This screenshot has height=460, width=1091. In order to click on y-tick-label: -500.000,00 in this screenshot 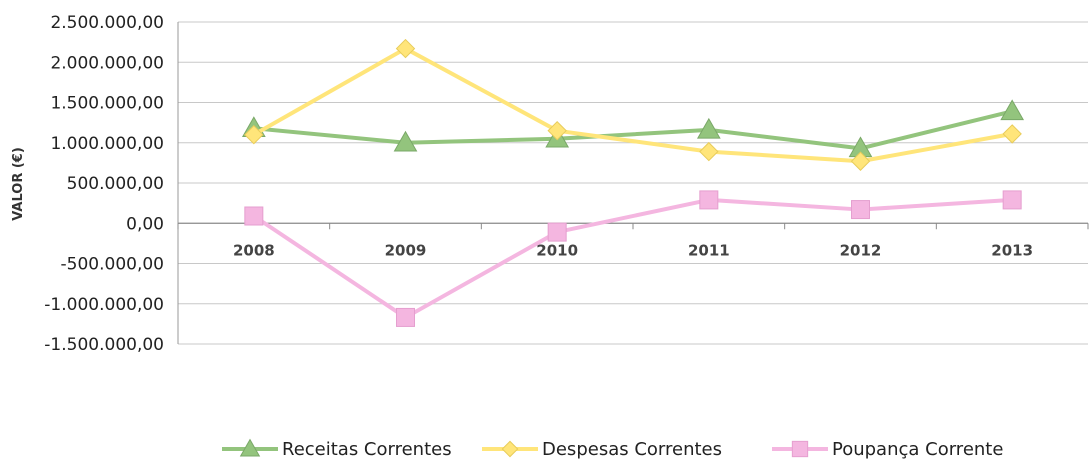, I will do `click(112, 265)`.